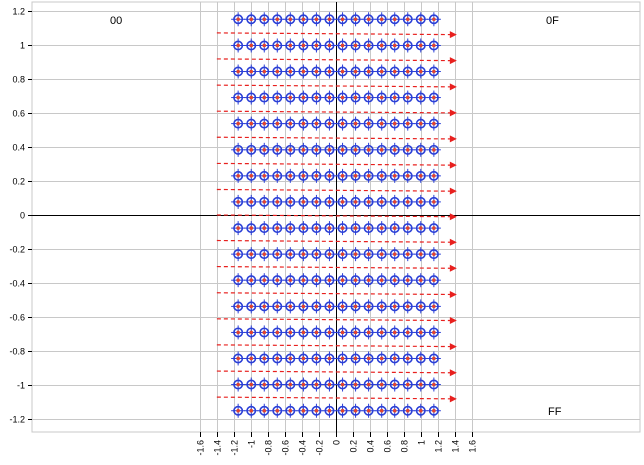  Describe the element at coordinates (252, 444) in the screenshot. I see `x-tick-label: -1` at that location.